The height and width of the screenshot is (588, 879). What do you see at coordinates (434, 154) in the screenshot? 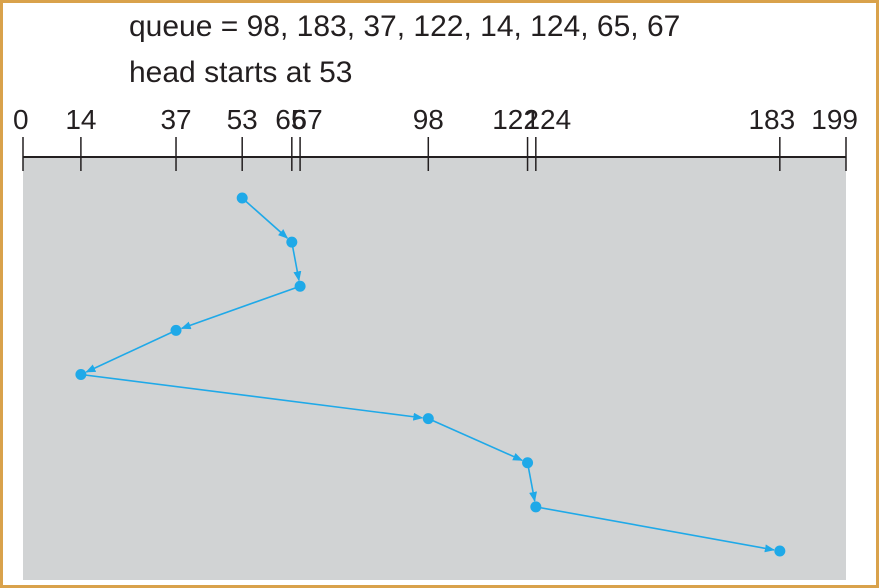
I see `axis-ticks` at bounding box center [434, 154].